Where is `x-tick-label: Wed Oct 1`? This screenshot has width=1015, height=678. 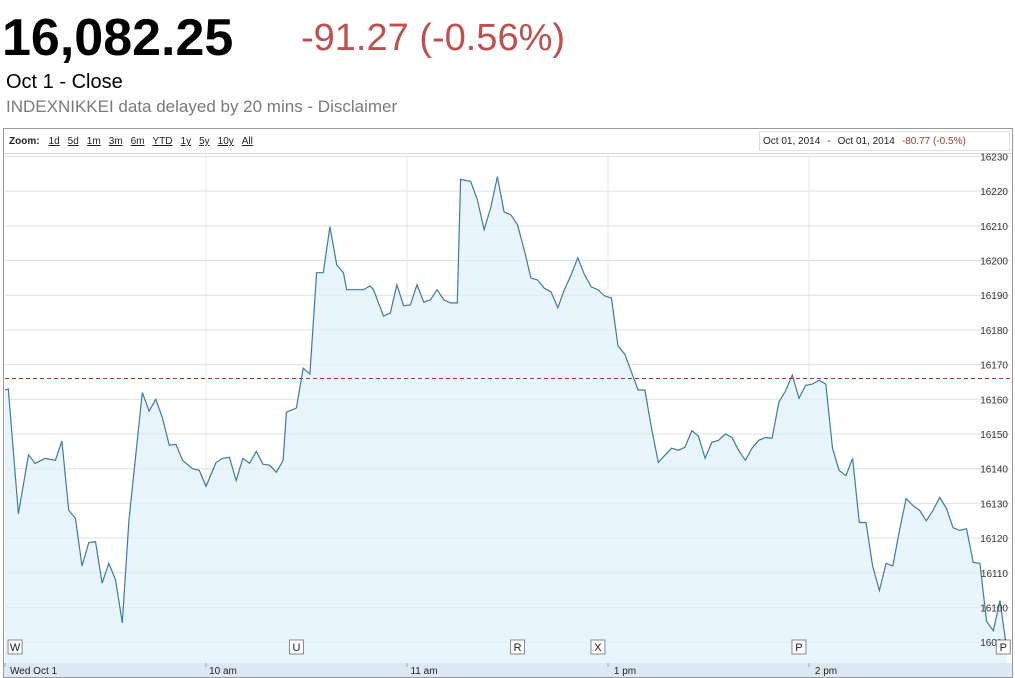 x-tick-label: Wed Oct 1 is located at coordinates (33, 671).